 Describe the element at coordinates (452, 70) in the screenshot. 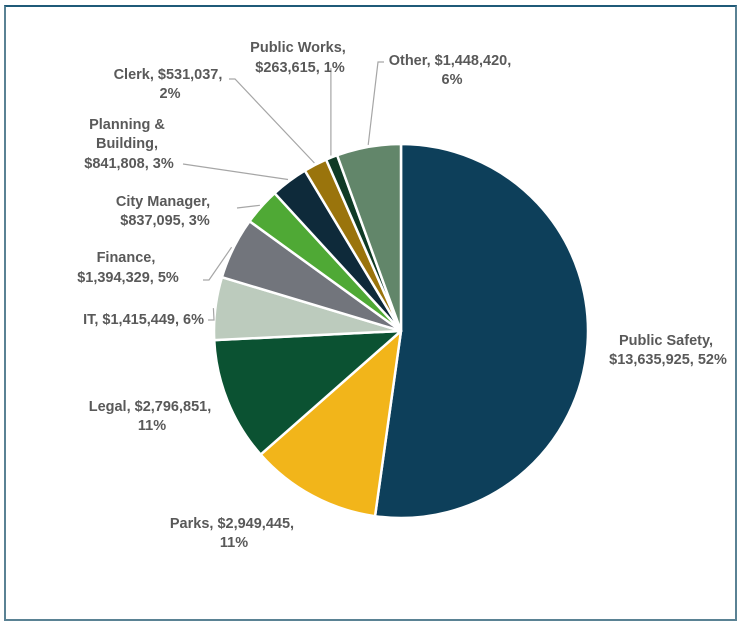

I see `label-other: Other, $1,448,420, 6%` at that location.